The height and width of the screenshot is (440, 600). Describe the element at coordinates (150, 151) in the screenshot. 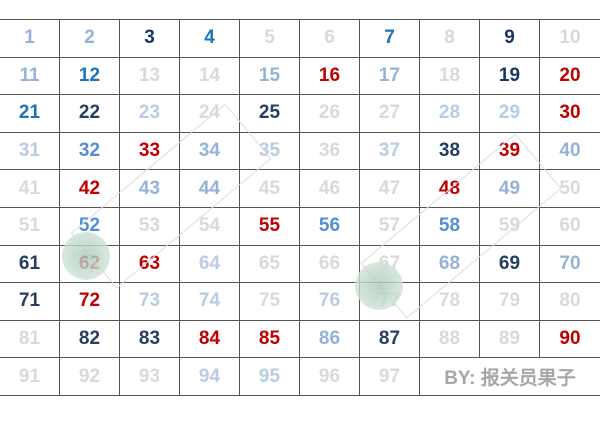

I see `number-cell: 33` at that location.